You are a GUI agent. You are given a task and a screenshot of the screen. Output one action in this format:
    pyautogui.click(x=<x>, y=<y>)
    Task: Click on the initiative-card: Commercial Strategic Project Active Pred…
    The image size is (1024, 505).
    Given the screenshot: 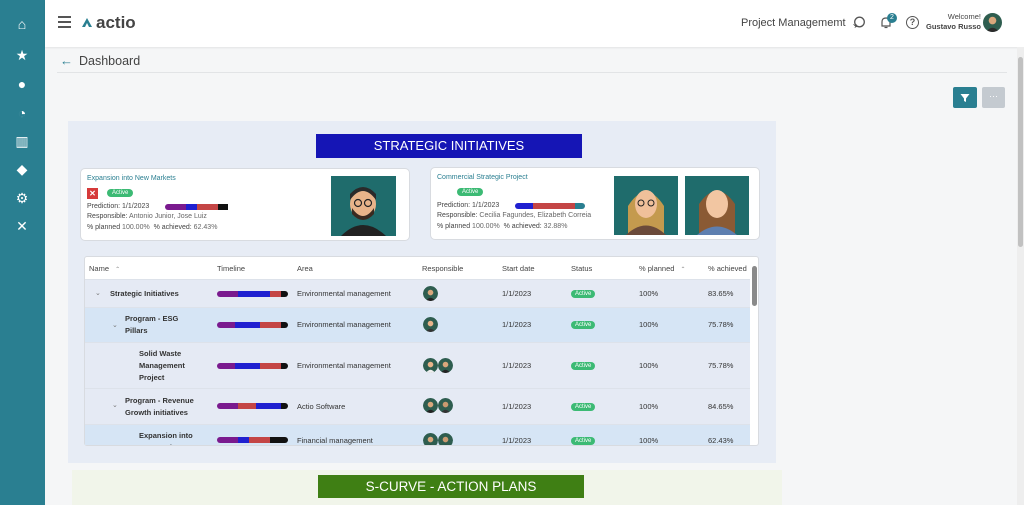 What is the action you would take?
    pyautogui.click(x=595, y=203)
    